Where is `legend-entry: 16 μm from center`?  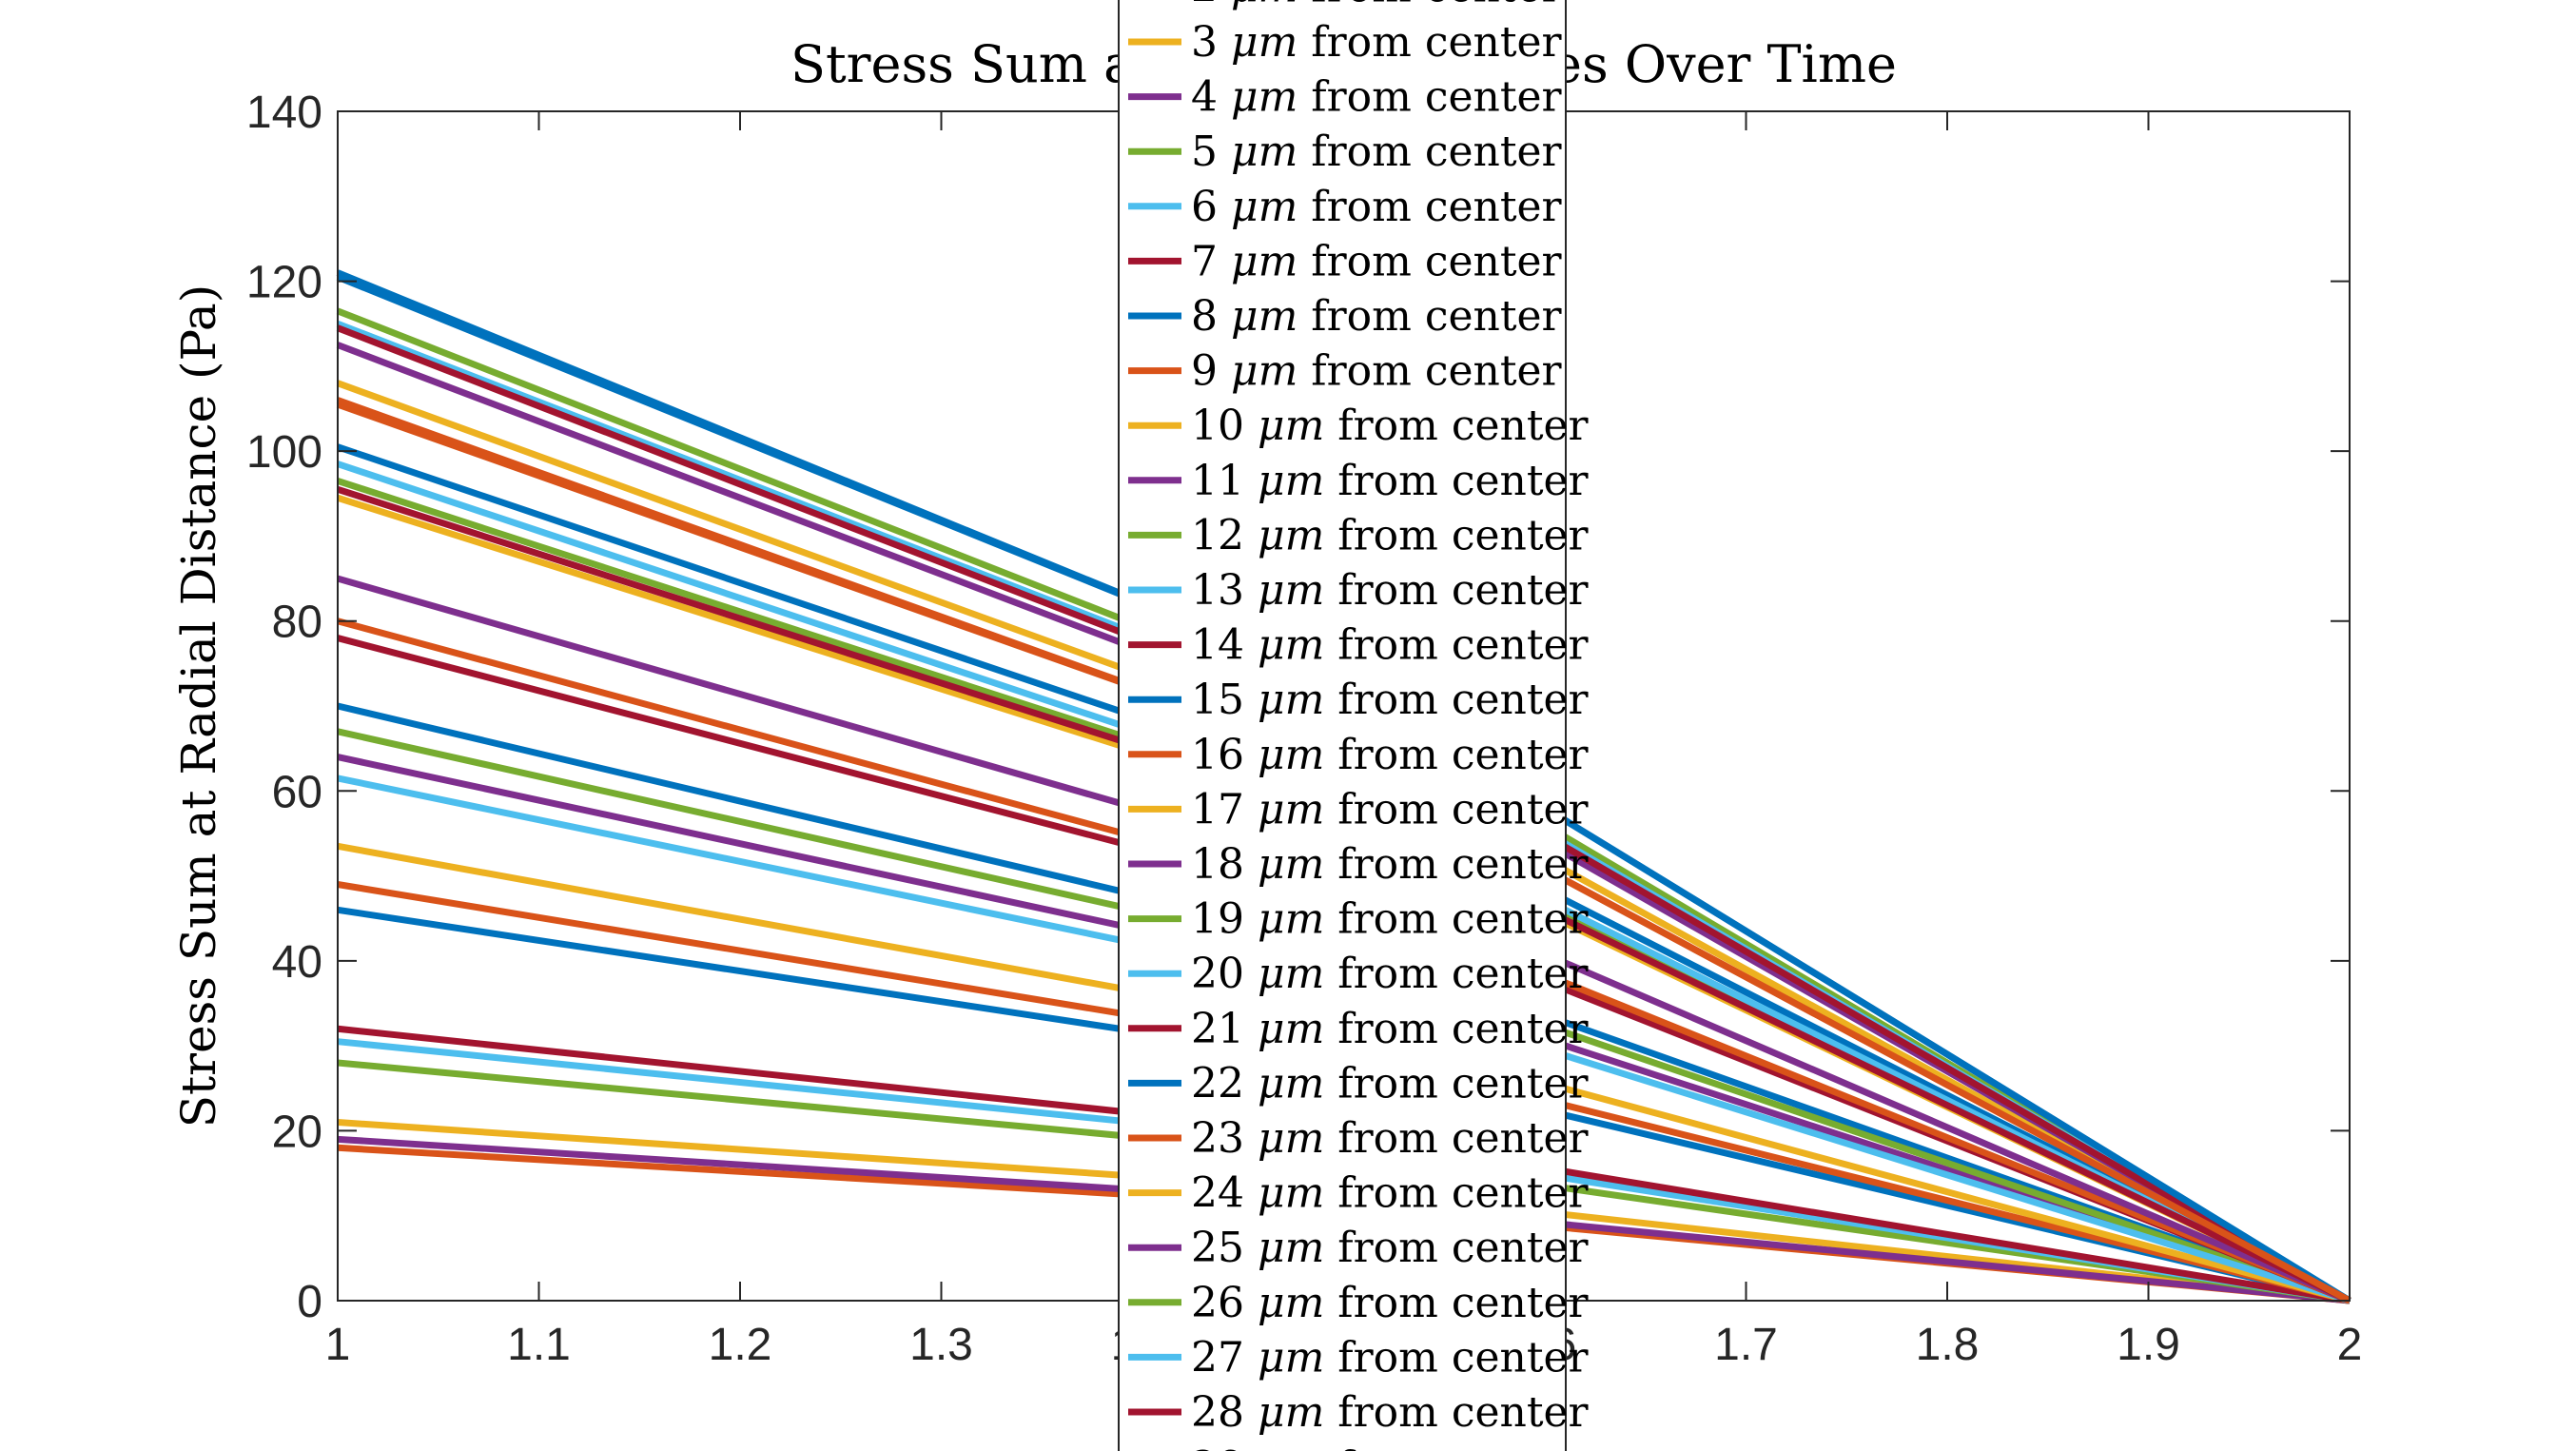
legend-entry: 16 μm from center is located at coordinates (1359, 755).